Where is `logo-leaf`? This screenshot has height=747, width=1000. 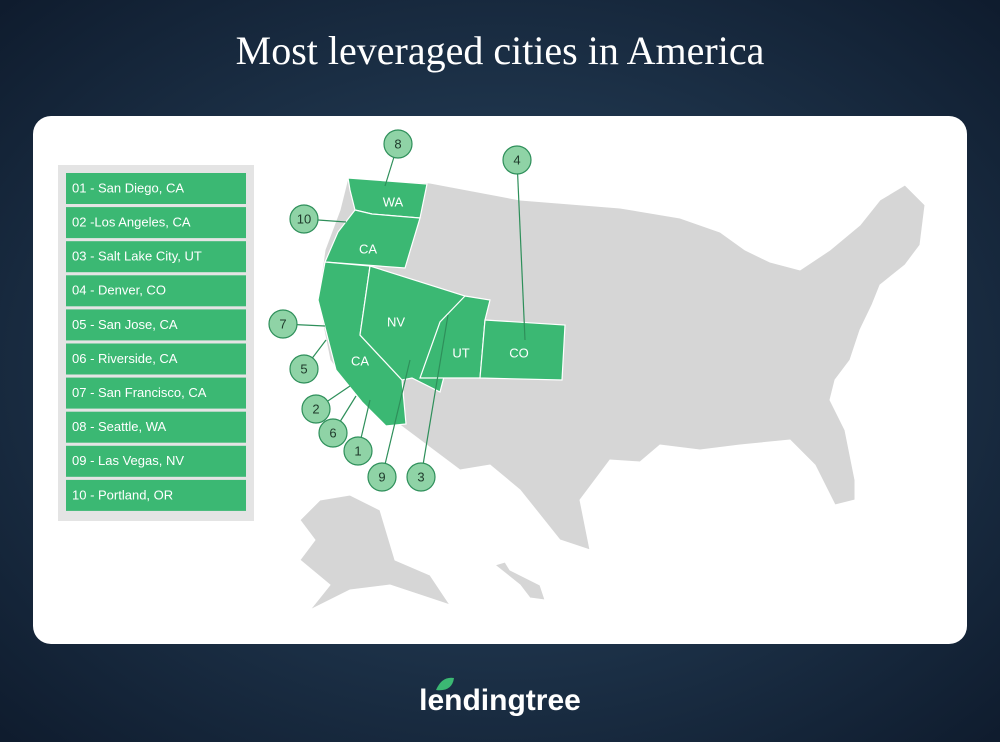
logo-leaf is located at coordinates (445, 684).